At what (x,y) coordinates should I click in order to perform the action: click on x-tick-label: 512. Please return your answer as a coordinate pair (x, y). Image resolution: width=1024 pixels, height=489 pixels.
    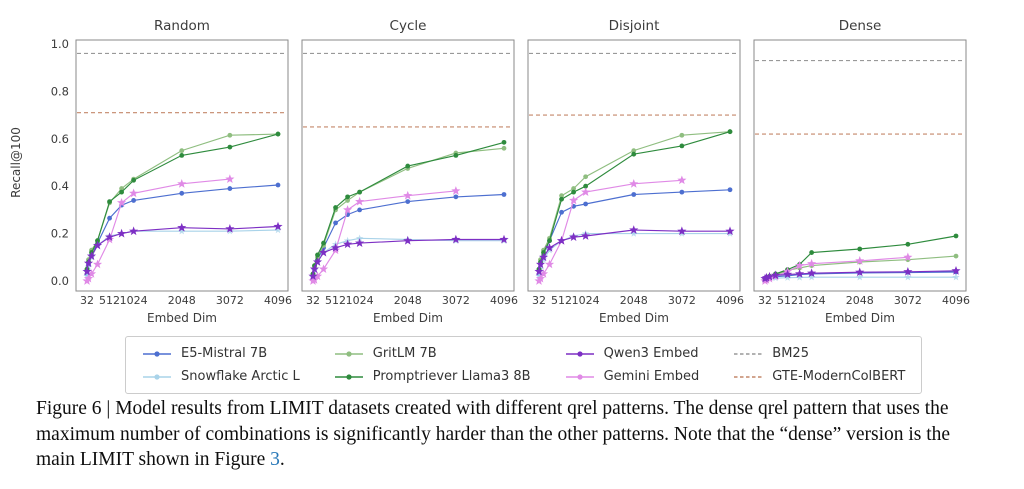
    Looking at the image, I should click on (335, 300).